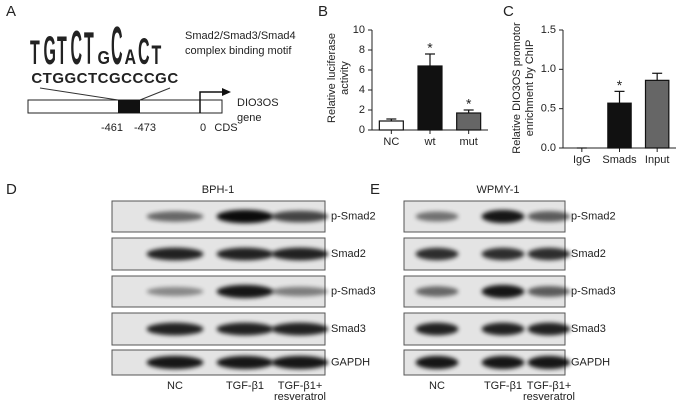  I want to click on tss-arrow-head, so click(226, 92).